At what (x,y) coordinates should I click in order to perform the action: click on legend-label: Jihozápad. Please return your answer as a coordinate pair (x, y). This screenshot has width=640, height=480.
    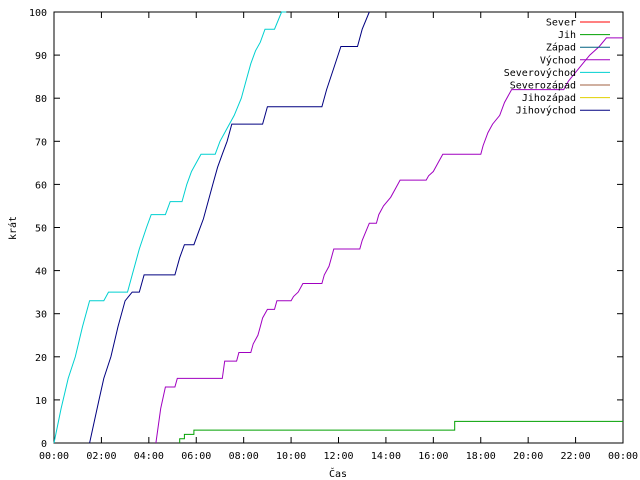
    Looking at the image, I should click on (549, 98).